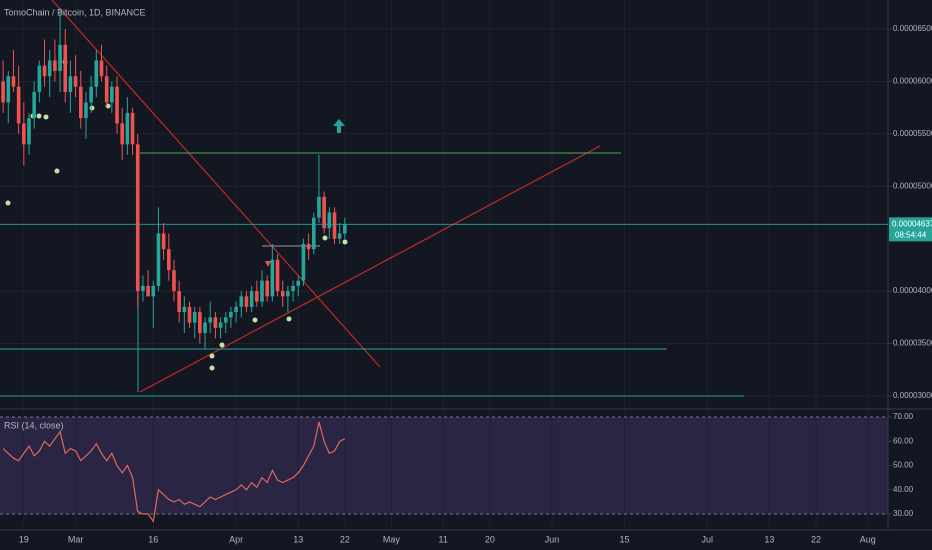  Describe the element at coordinates (912, 290) in the screenshot. I see `y-tick-label: 0.00004000` at that location.